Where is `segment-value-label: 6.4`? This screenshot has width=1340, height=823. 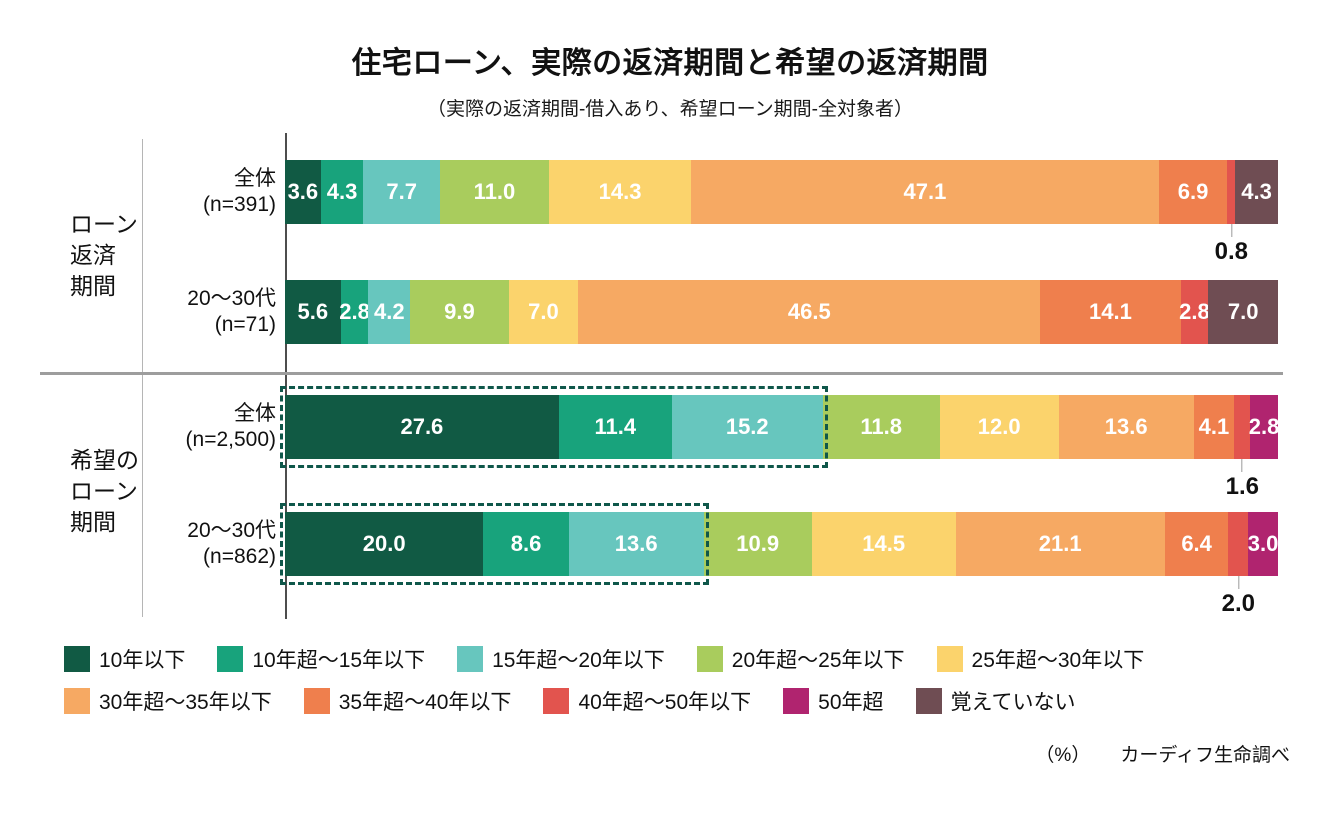 segment-value-label: 6.4 is located at coordinates (1196, 543).